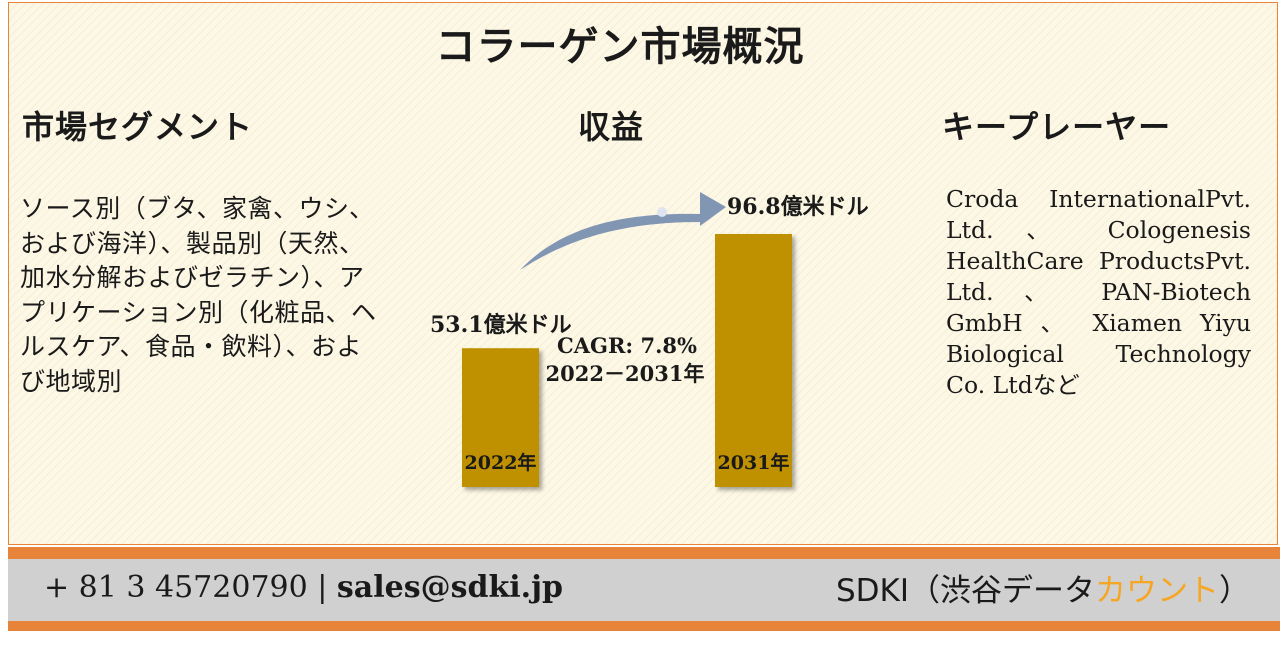  What do you see at coordinates (449, 587) in the screenshot?
I see `email-link: sales@sdki.jp` at bounding box center [449, 587].